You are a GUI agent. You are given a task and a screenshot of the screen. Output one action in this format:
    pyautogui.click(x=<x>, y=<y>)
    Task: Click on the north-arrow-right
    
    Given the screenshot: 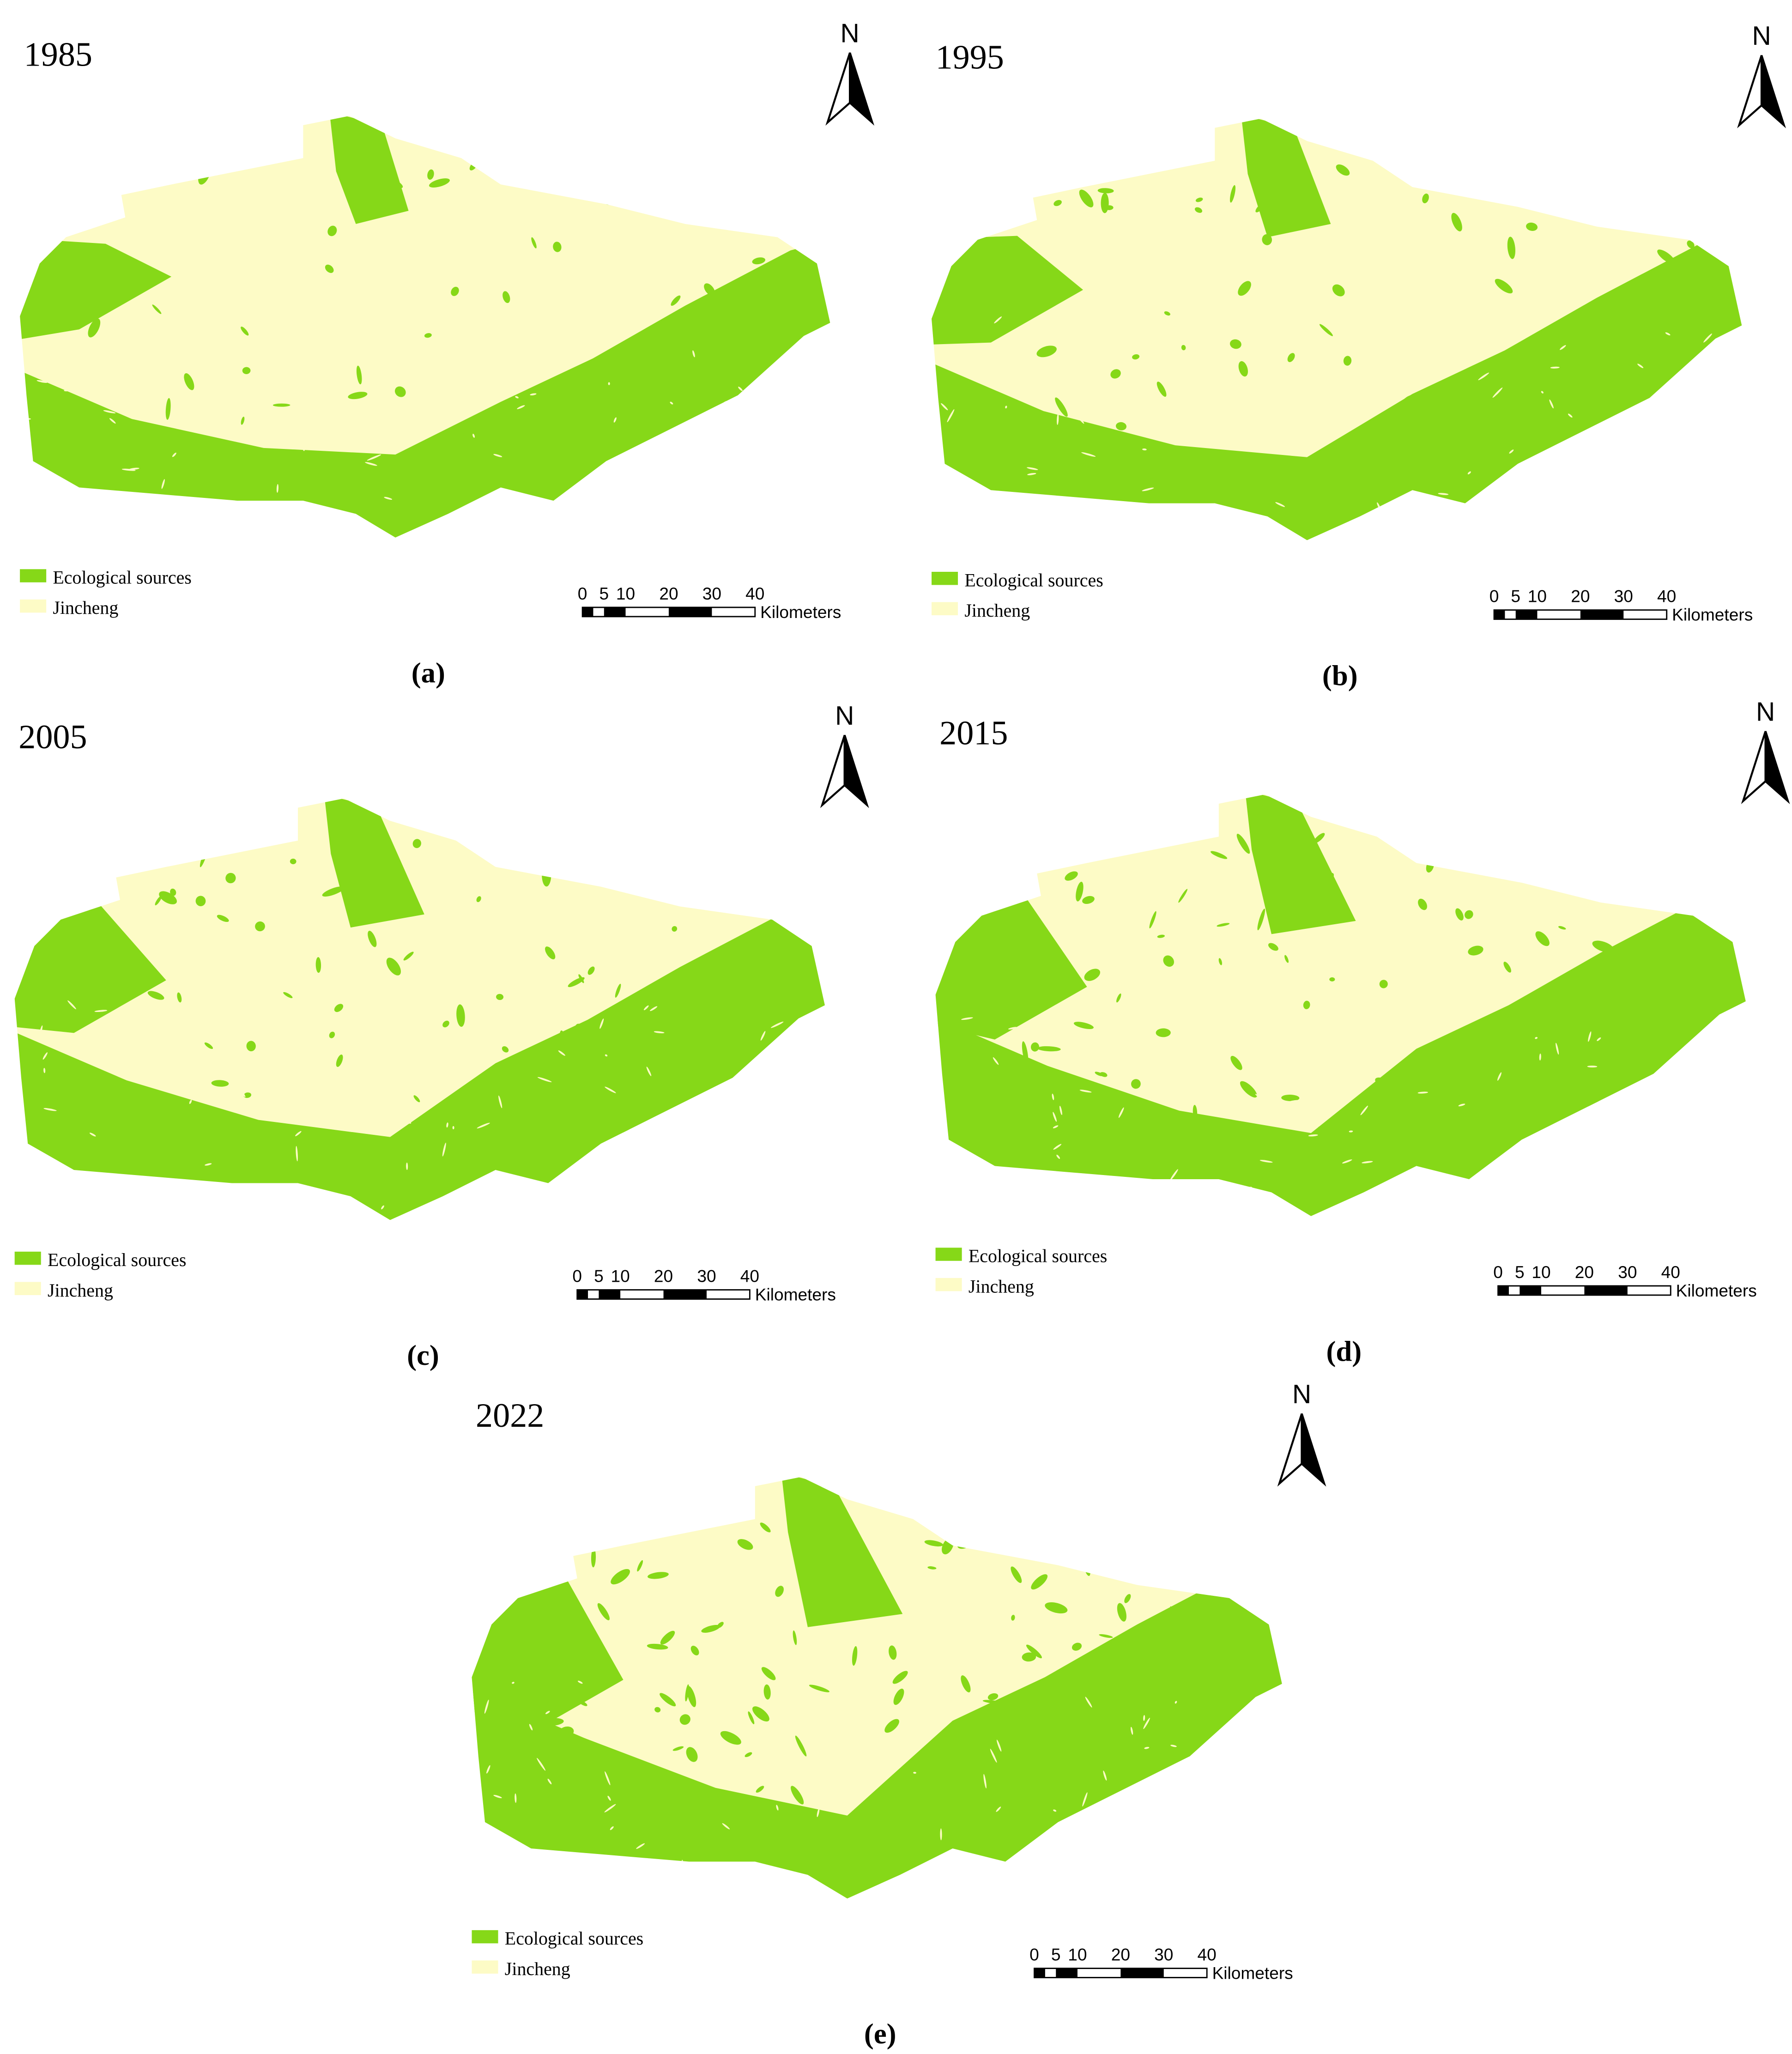 What is the action you would take?
    pyautogui.click(x=1773, y=91)
    